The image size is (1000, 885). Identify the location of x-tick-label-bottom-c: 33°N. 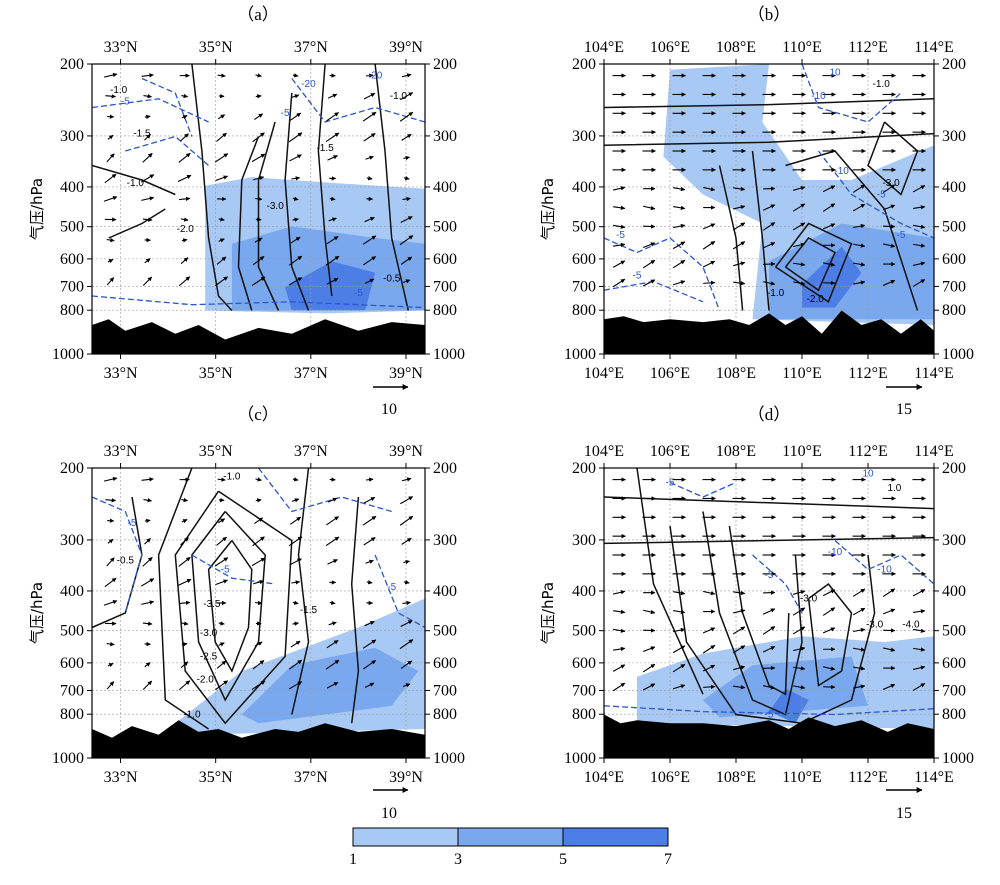
(121, 777).